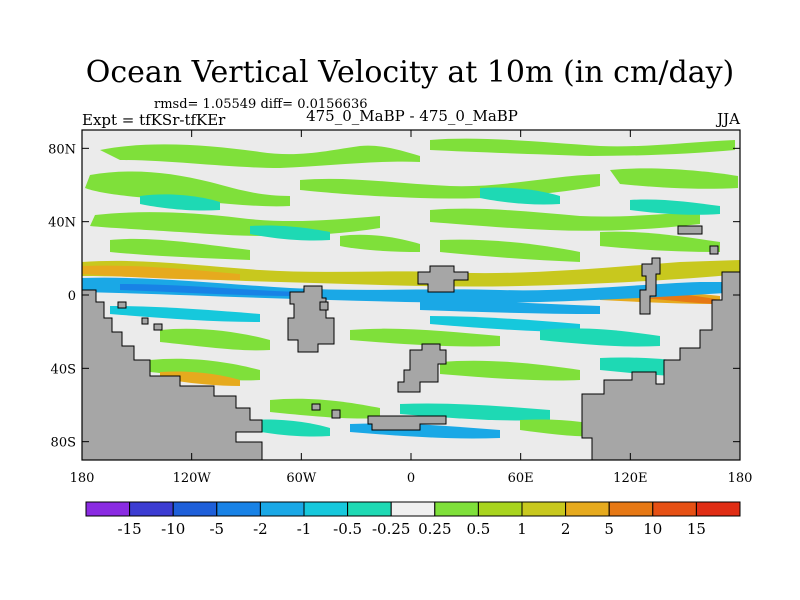 The image size is (800, 600). I want to click on colorbar: -15 -10 -5 -2 -1 -0.5 -0.25 0.25 0.5 1 2 5 10 15, so click(413, 519).